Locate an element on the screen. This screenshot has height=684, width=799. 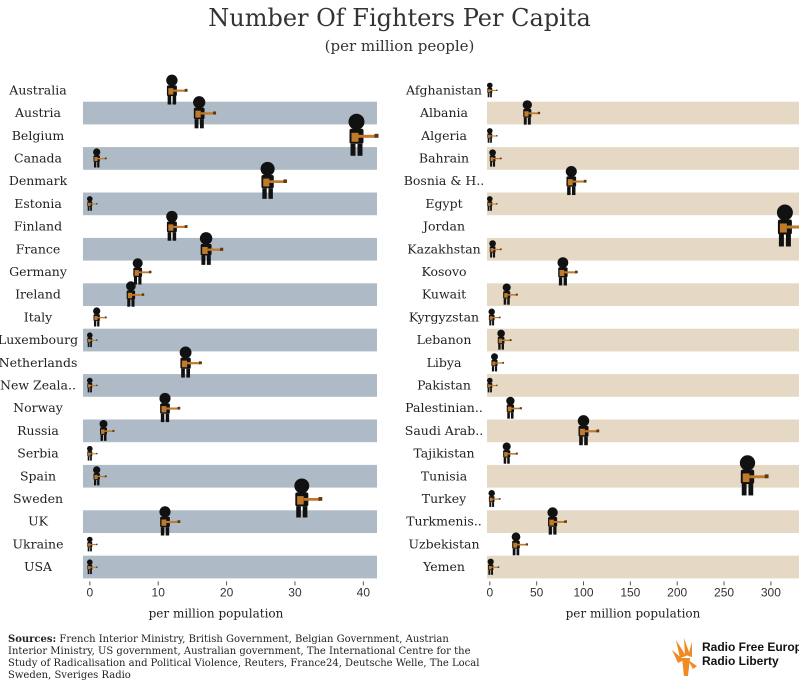
right-category-label: Libya is located at coordinates (444, 362).